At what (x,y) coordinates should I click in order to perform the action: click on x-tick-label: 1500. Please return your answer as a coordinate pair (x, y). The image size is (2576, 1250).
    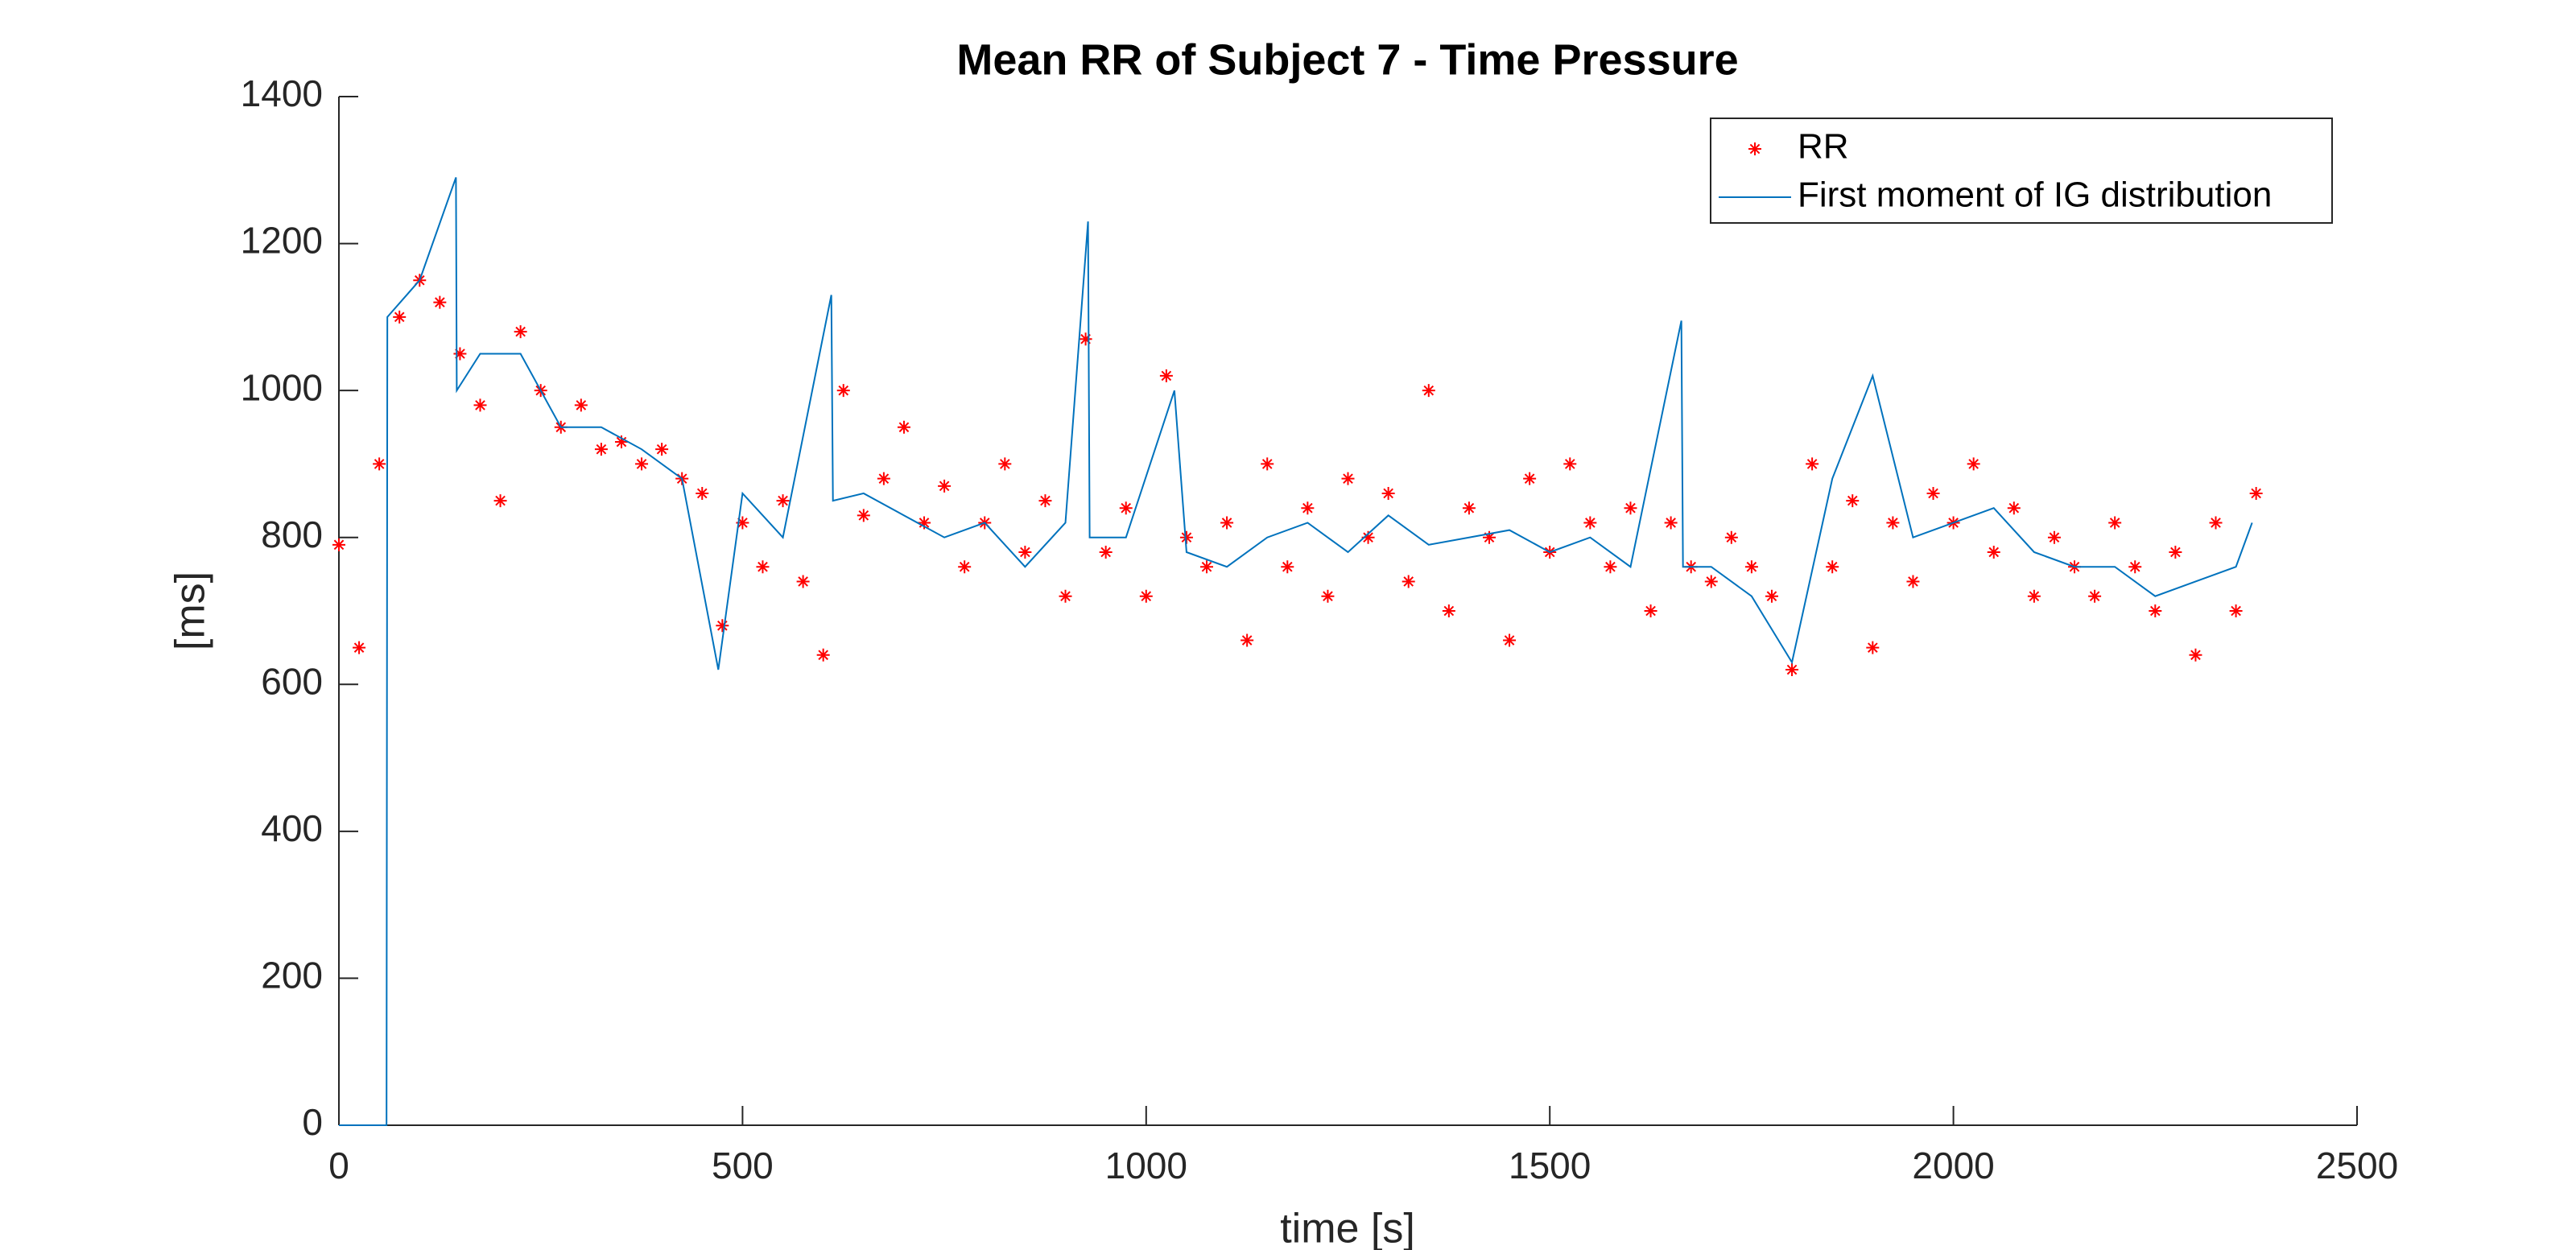
    Looking at the image, I should click on (1550, 1165).